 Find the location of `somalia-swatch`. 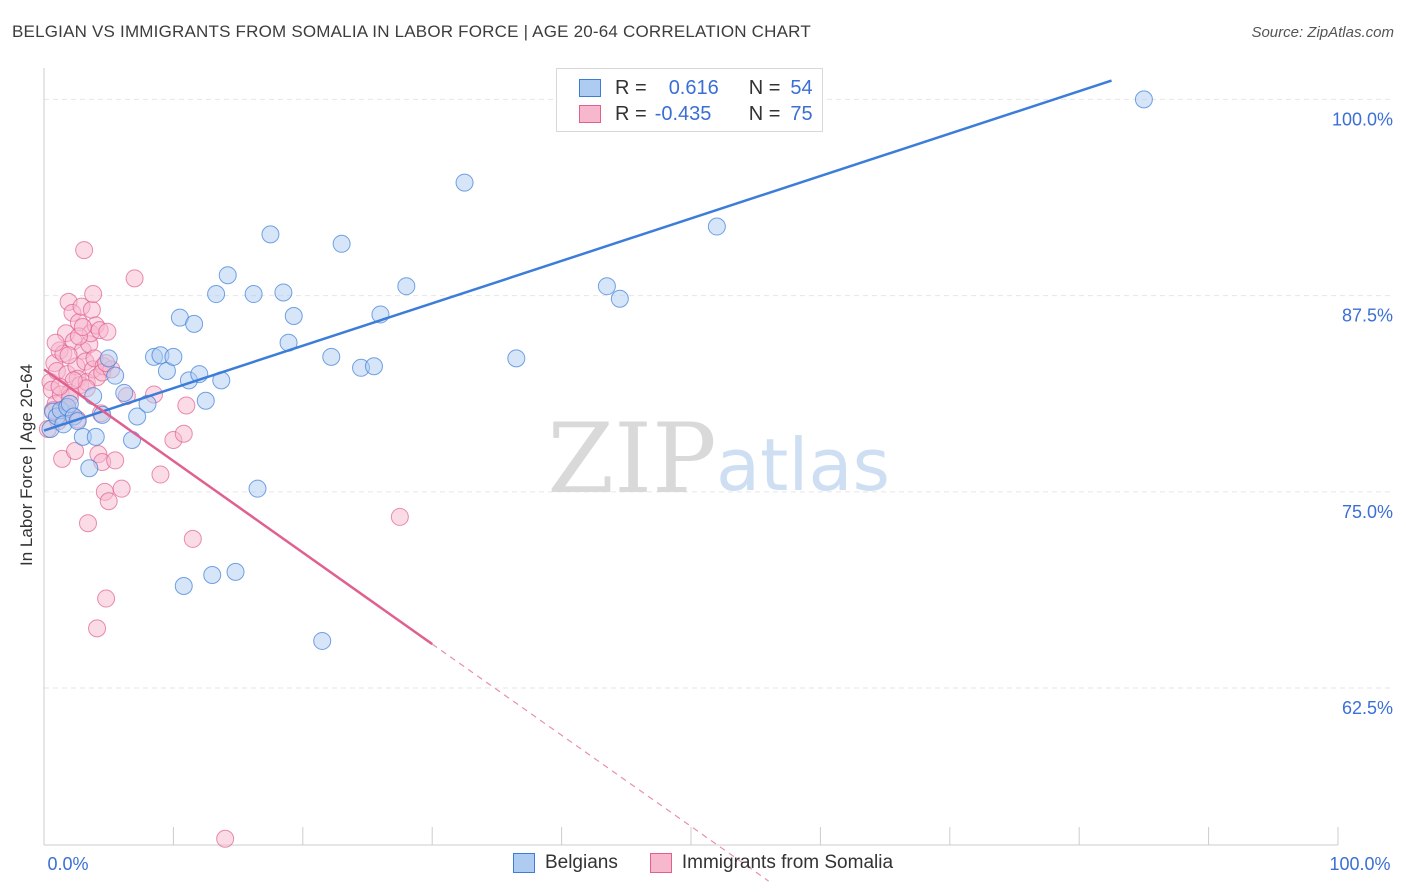

somalia-swatch is located at coordinates (590, 114).